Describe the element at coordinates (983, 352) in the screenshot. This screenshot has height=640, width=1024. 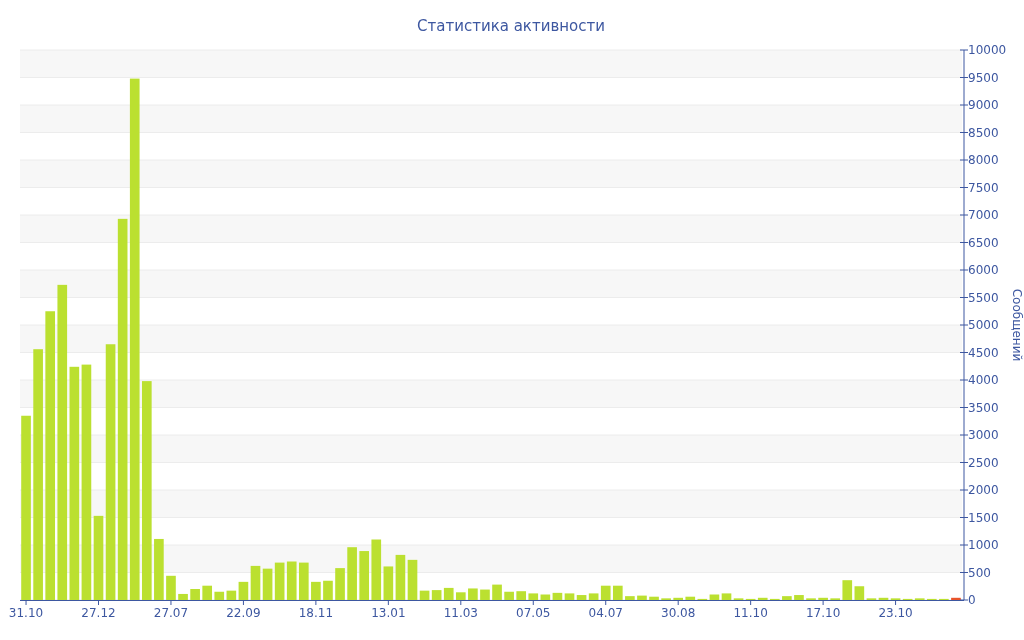
I see `y-tick-label: 4500` at that location.